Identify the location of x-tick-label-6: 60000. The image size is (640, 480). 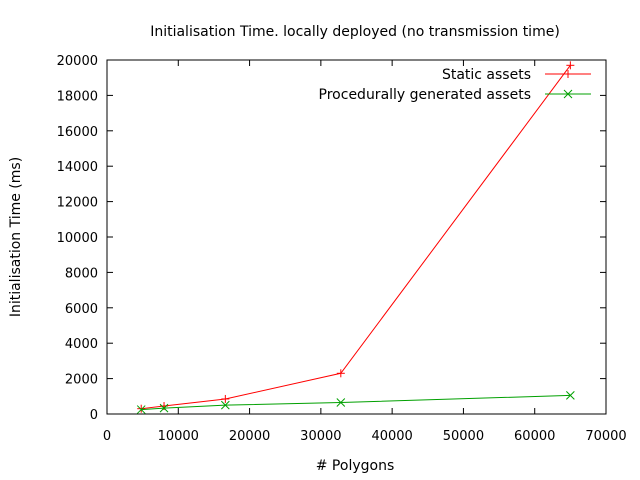
(534, 436).